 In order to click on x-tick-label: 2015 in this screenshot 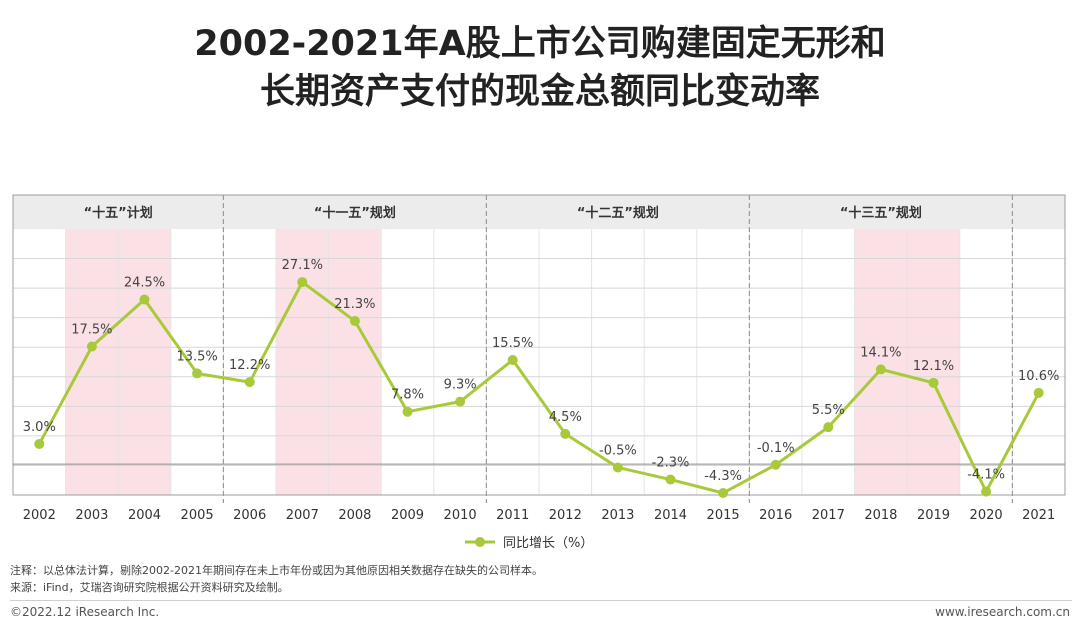, I will do `click(723, 515)`.